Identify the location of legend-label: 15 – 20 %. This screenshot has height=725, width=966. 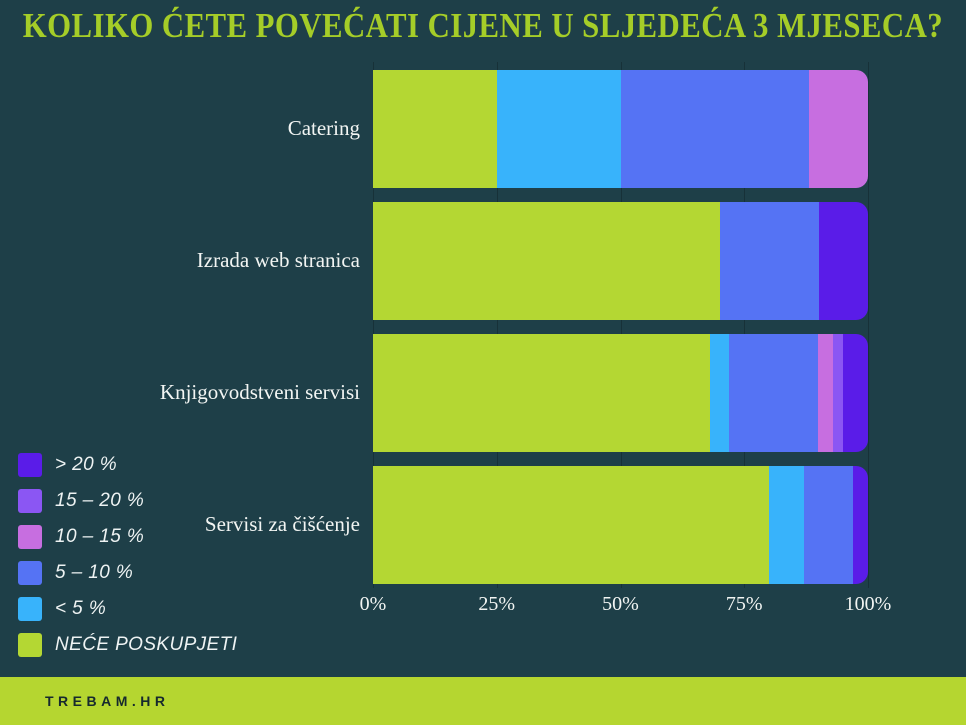
(100, 500).